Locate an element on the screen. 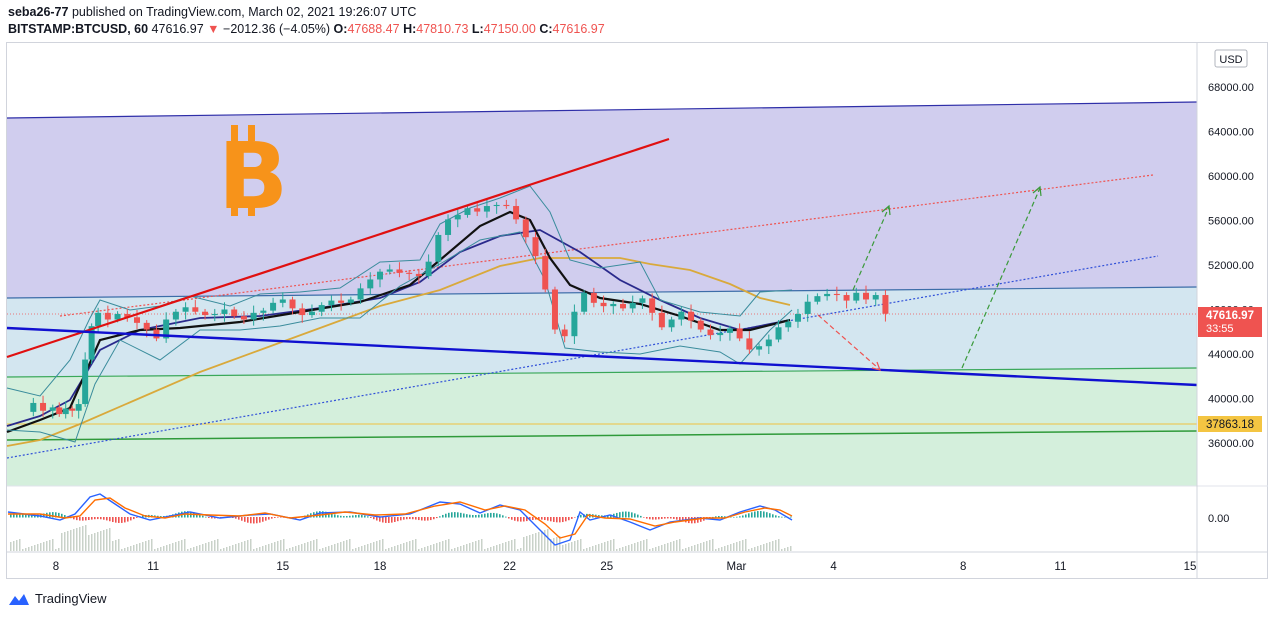 The image size is (1274, 617). last-price-label: 47616.97 is located at coordinates (1230, 316).